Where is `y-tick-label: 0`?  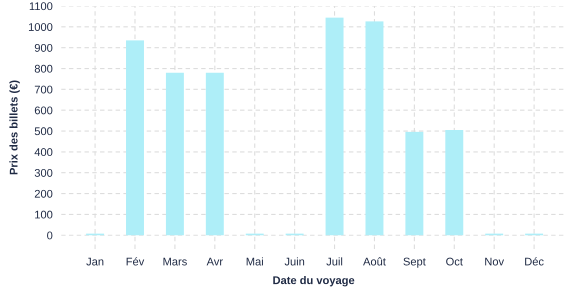 y-tick-label: 0 is located at coordinates (49, 236).